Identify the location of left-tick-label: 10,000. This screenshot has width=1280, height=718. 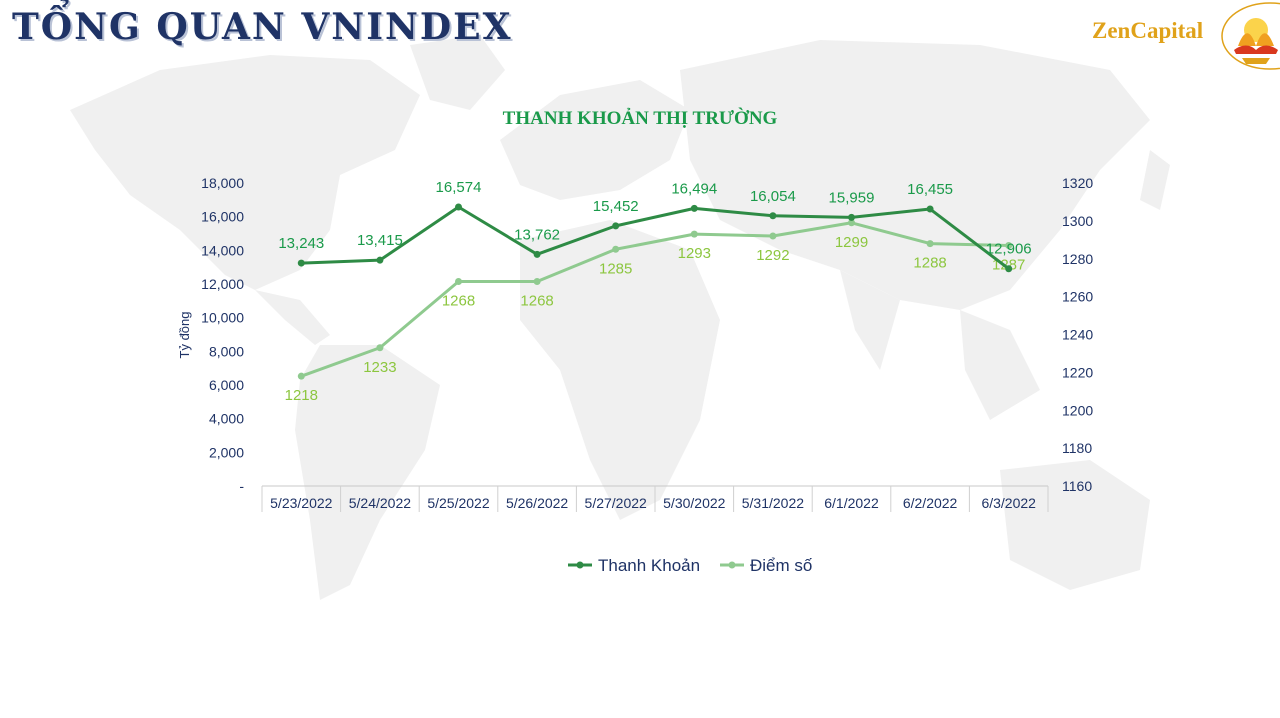
(222, 318).